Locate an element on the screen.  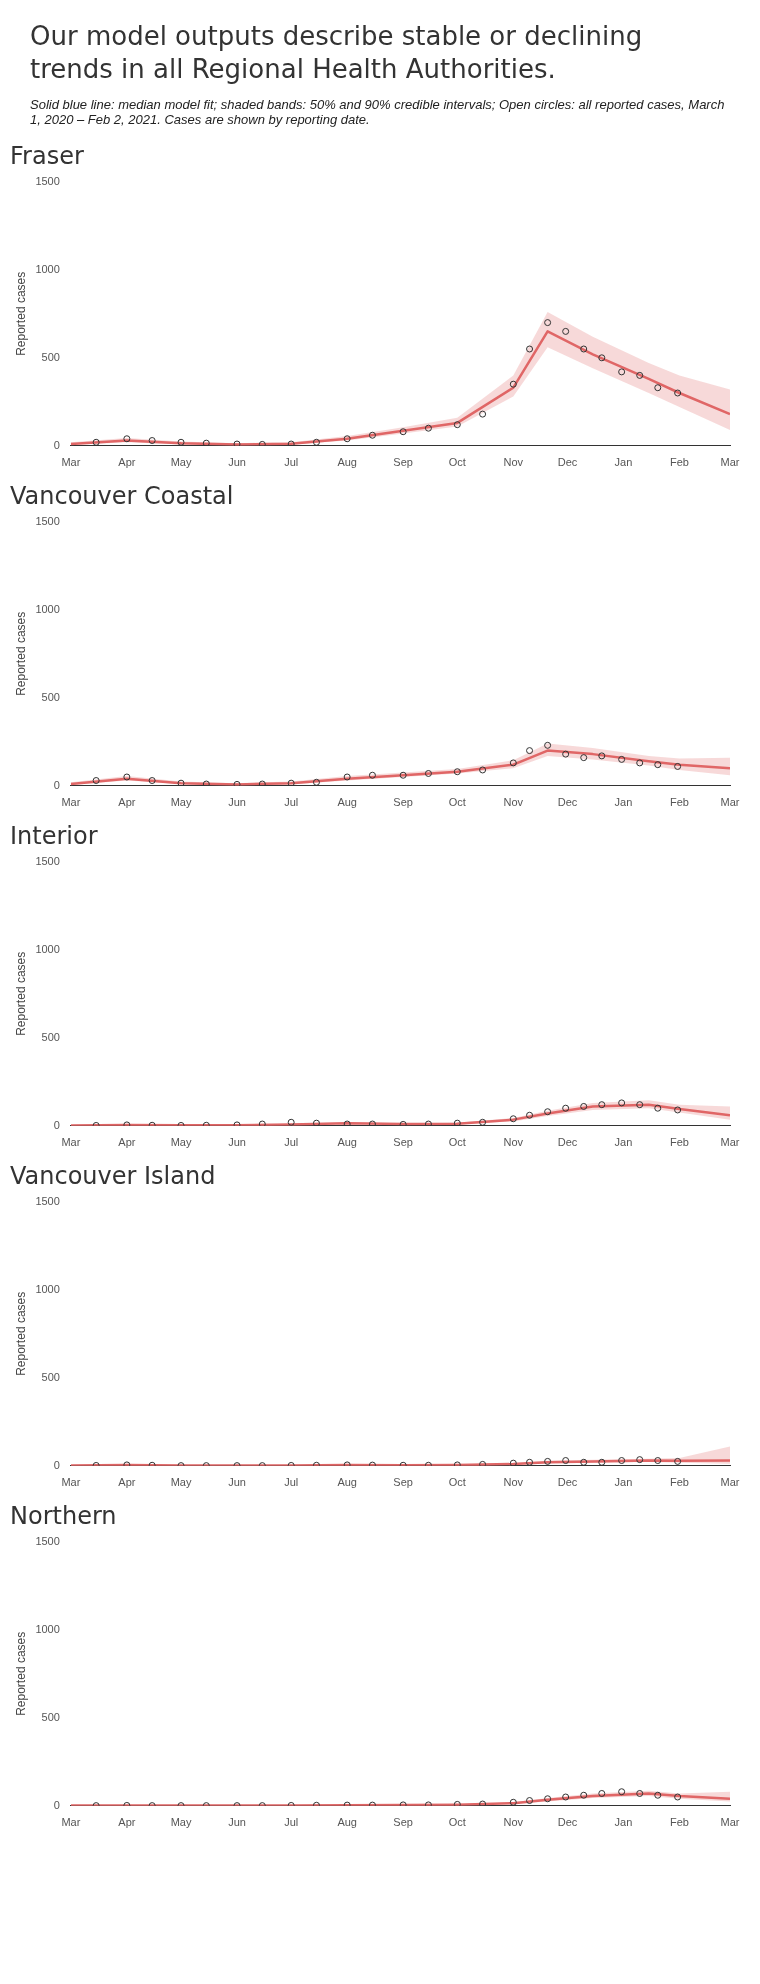
text: Solid blue line: median model fit; shaded bands: 50% and 90% credible intervals; Open circles: all reported cases, March 1, 2020 – Feb 2, 2021. Cases are shown by reporting date. is located at coordinates (378, 112).